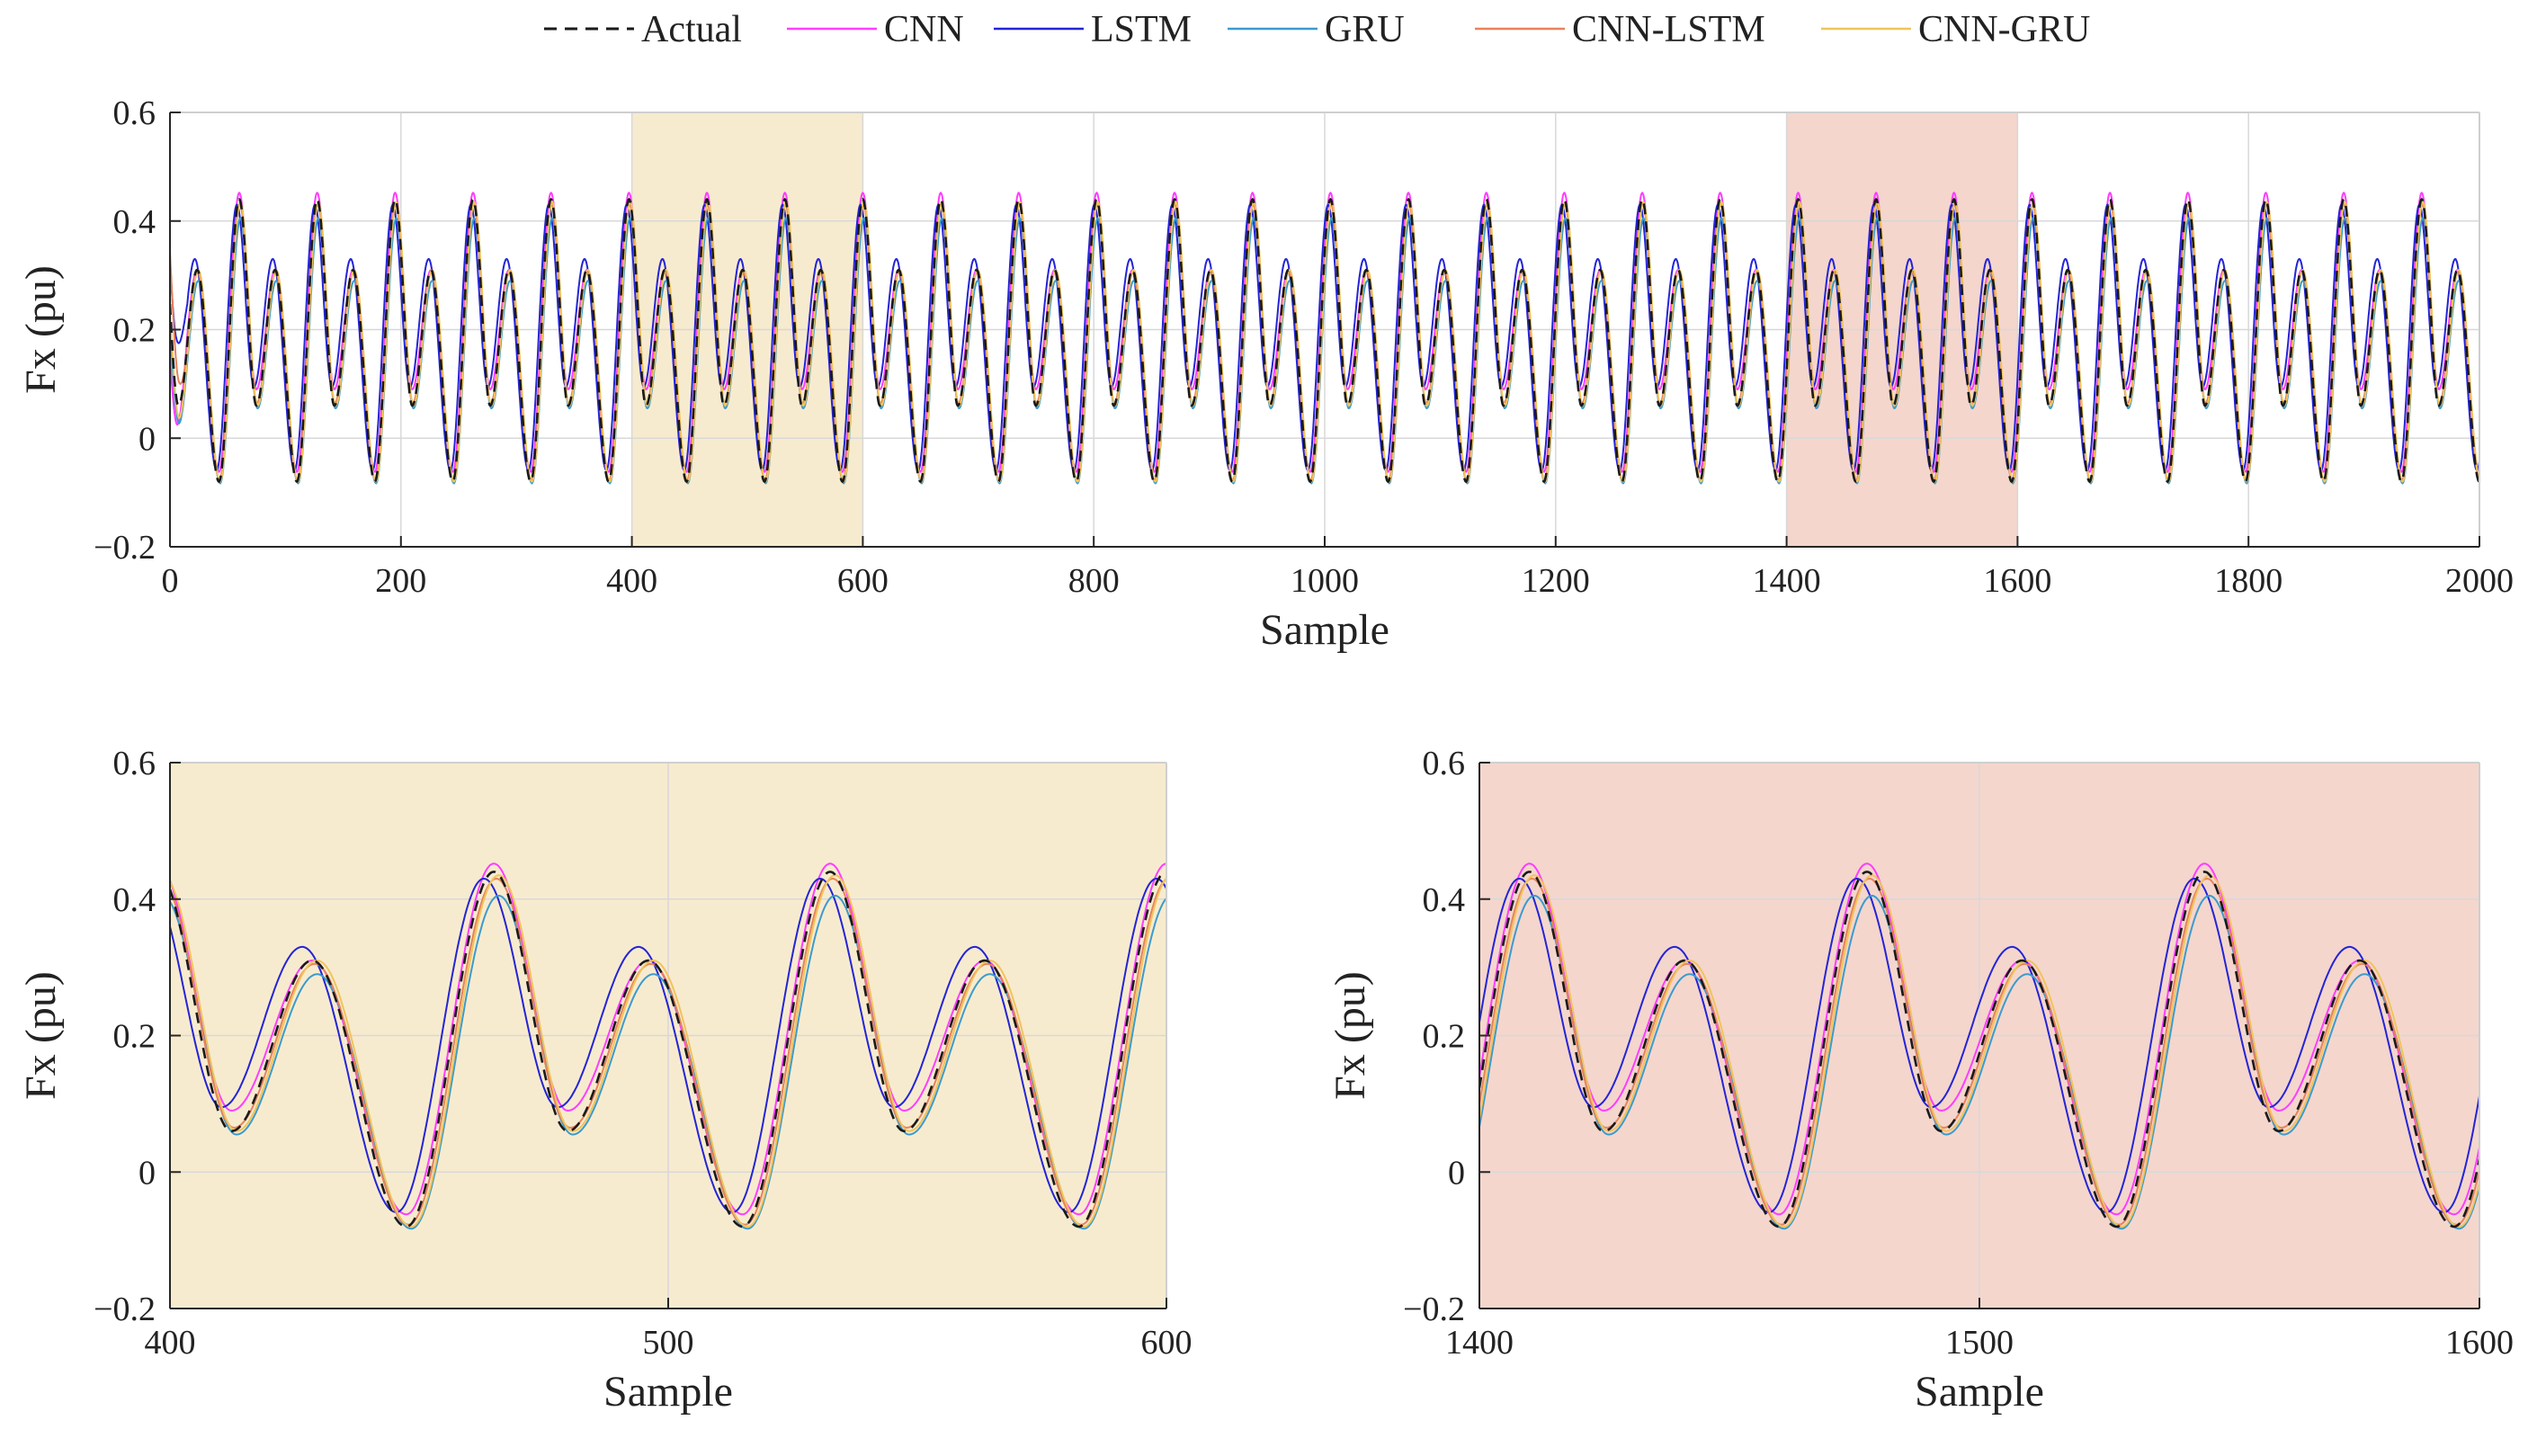 The height and width of the screenshot is (1456, 2528). I want to click on legend-label: CNN-LSTM, so click(1668, 30).